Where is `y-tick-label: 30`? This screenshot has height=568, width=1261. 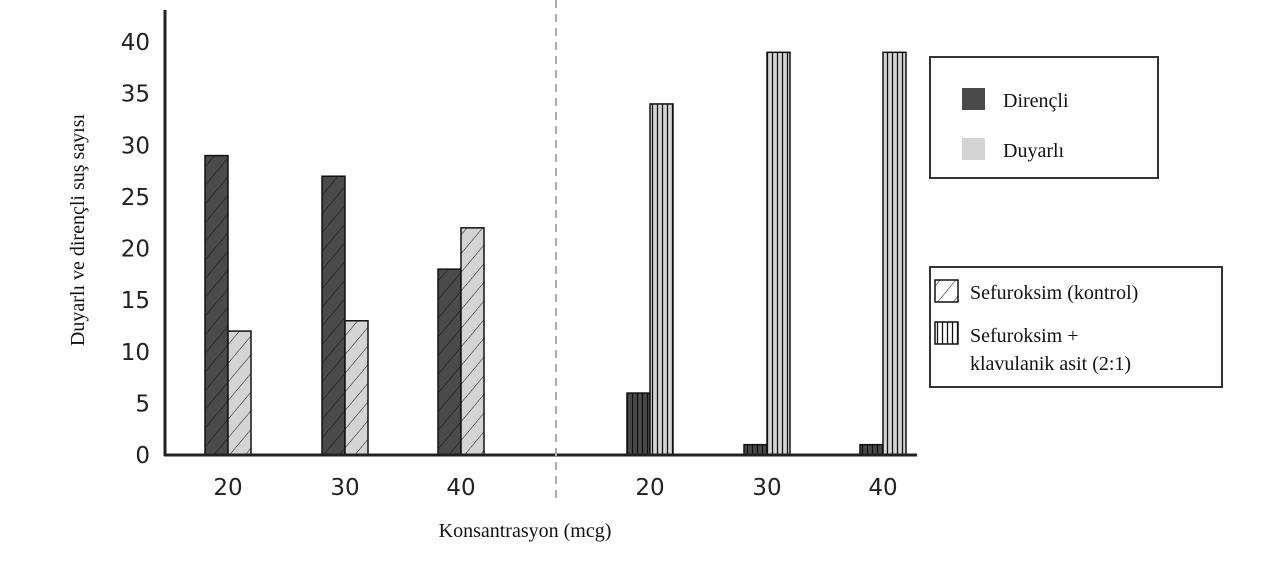 y-tick-label: 30 is located at coordinates (135, 146).